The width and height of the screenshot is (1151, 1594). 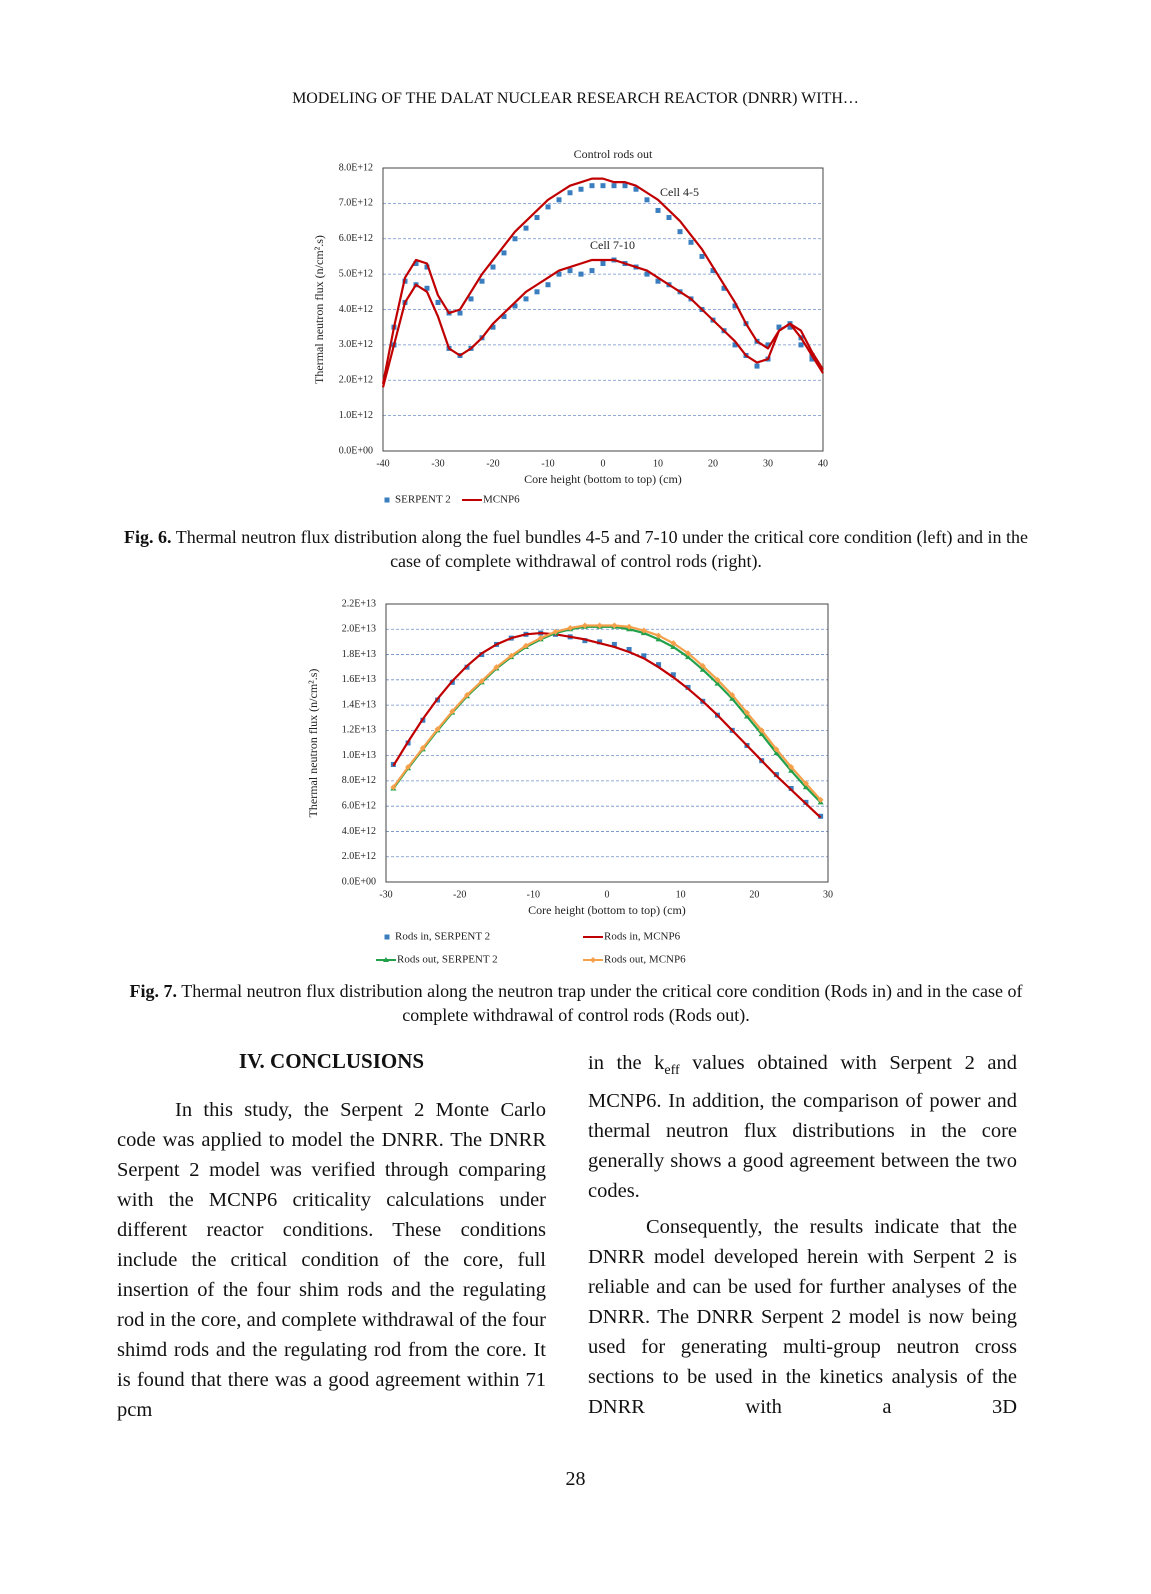 I want to click on y-tick-label: 7.0E+12, so click(x=356, y=203).